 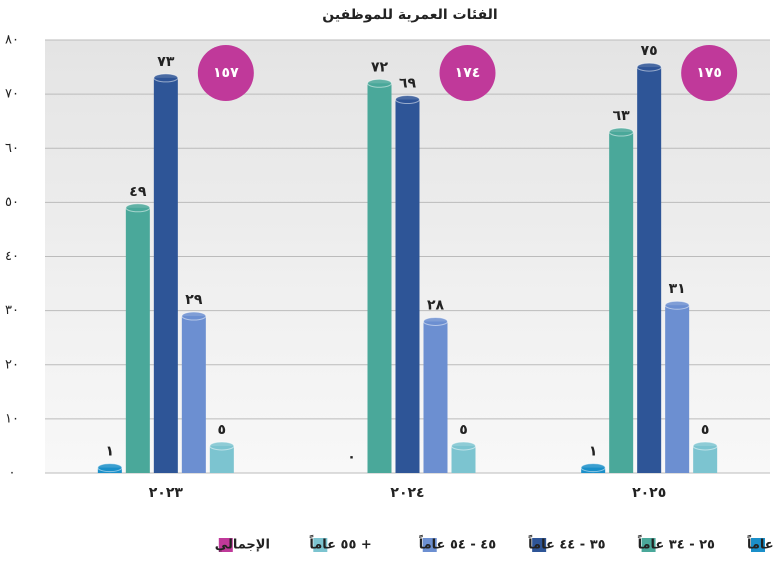 I want to click on y-tick-label: ٧٠, so click(x=12, y=94).